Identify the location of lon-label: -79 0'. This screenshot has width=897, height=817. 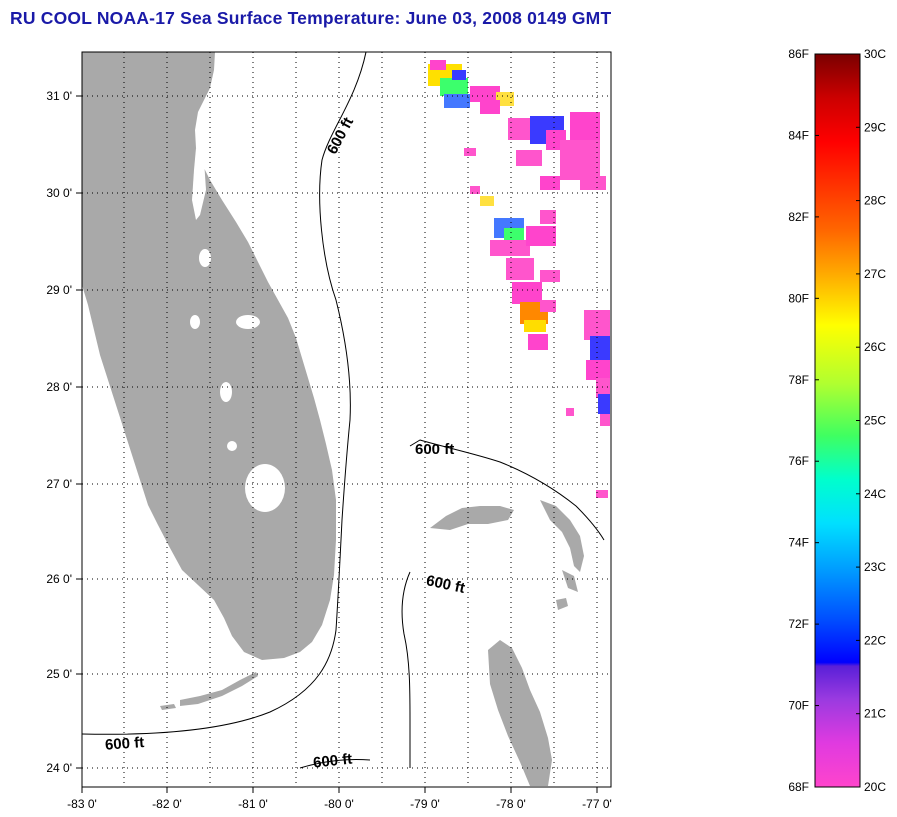
(425, 804).